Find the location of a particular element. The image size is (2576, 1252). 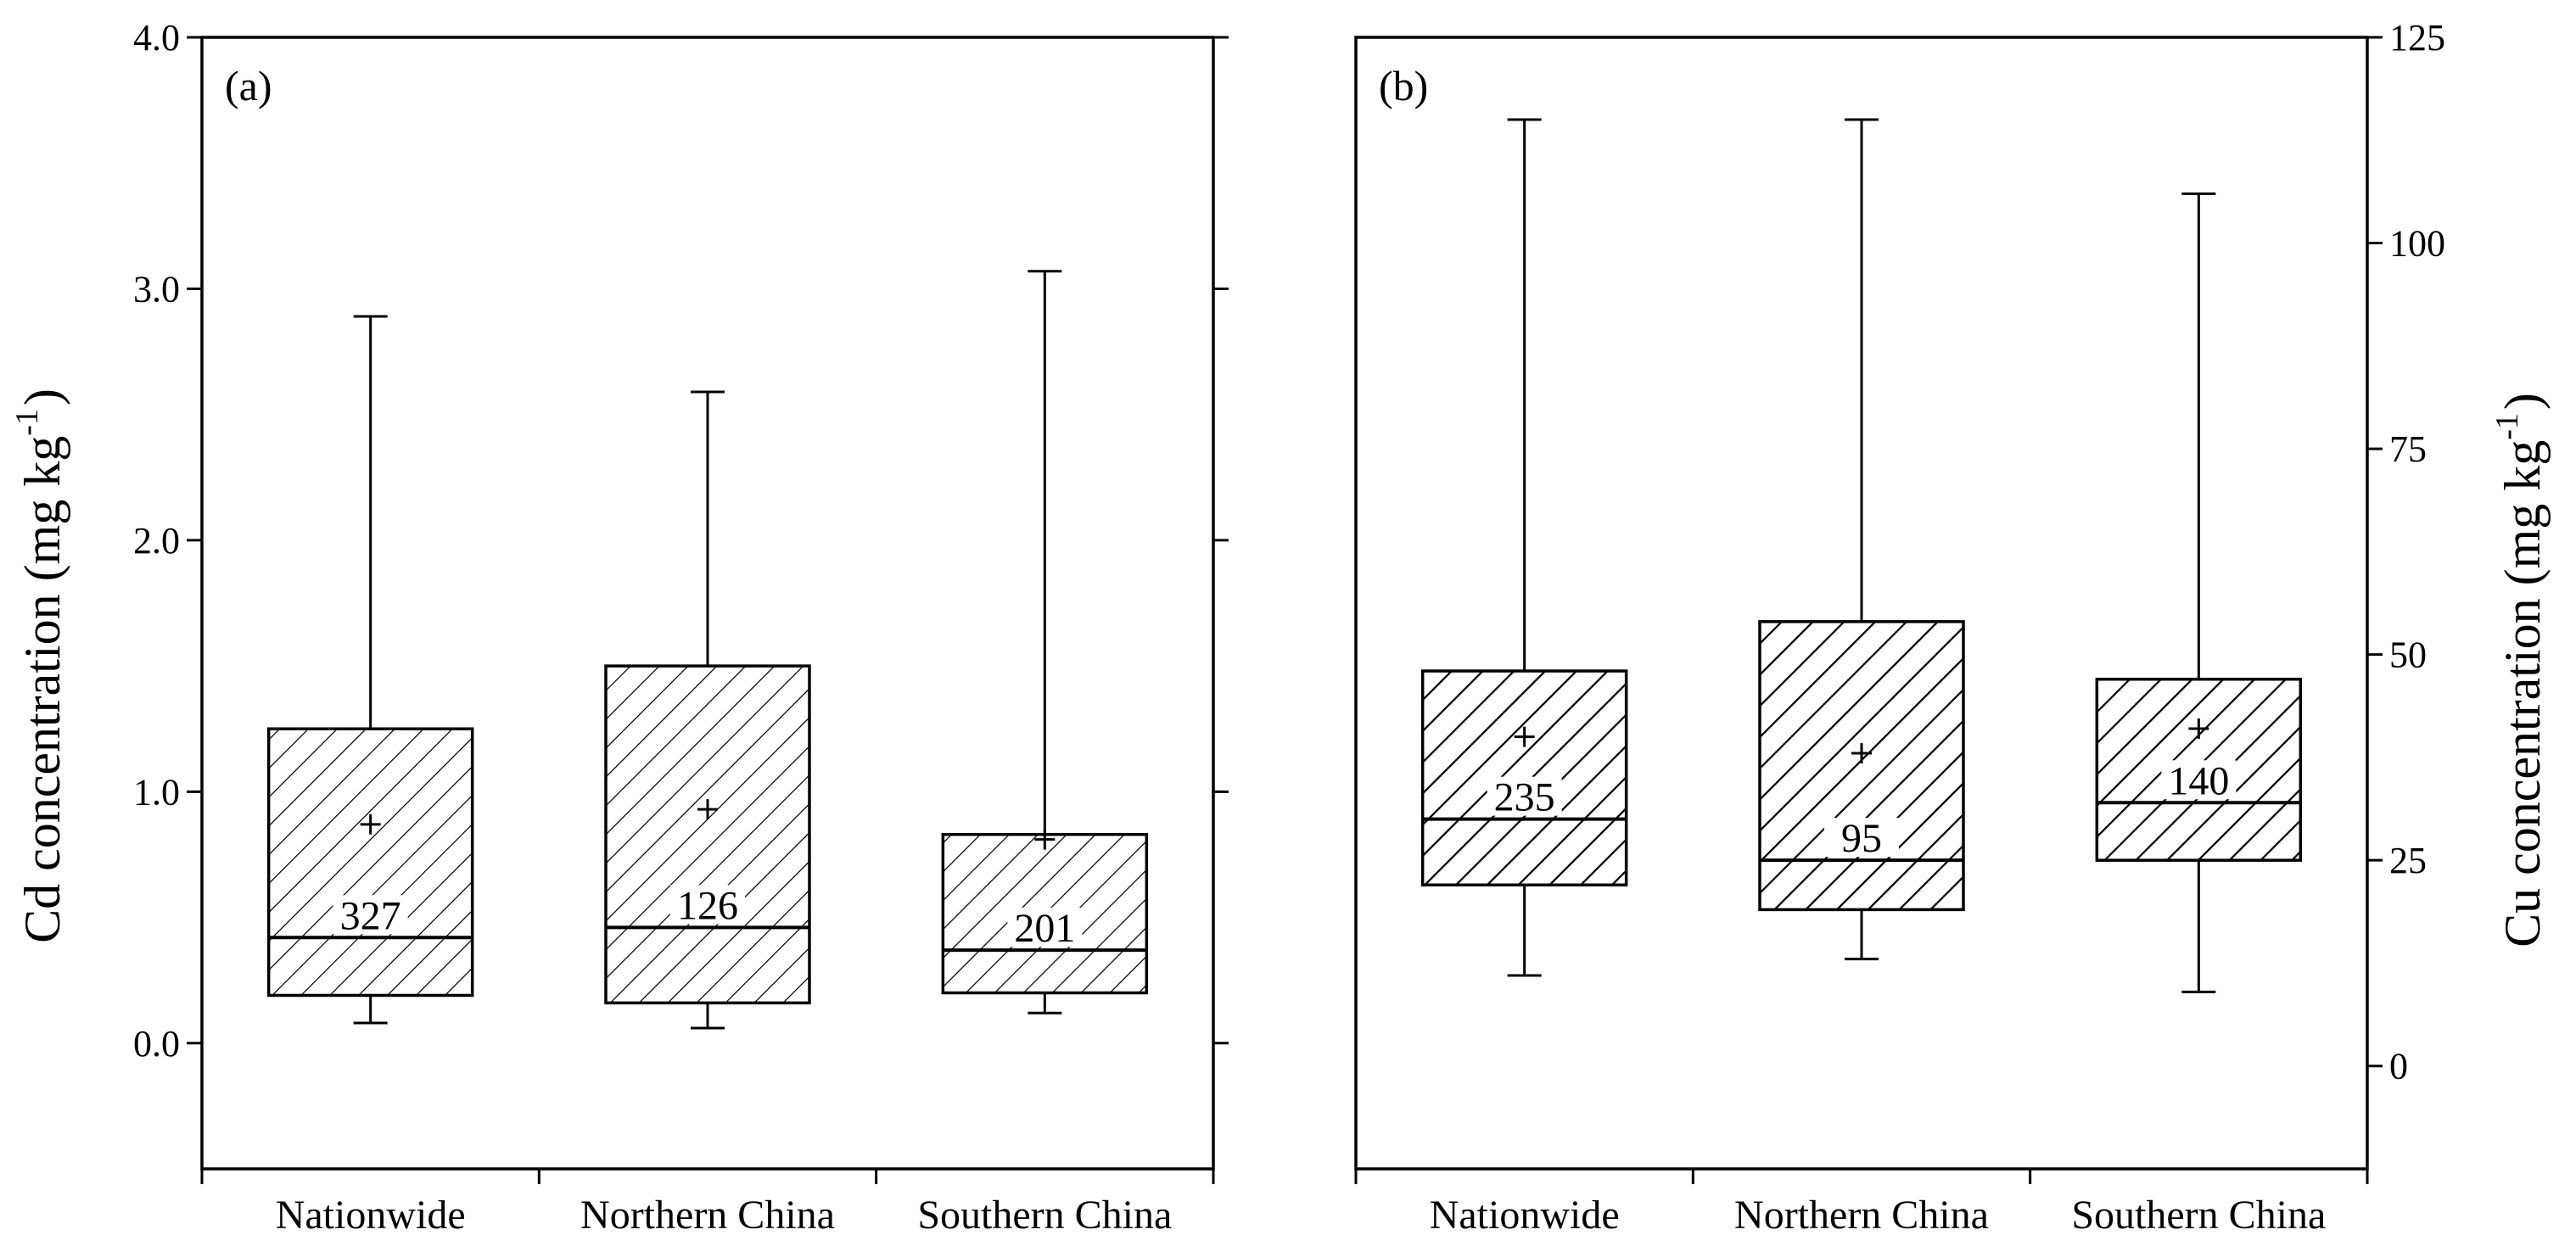

sample-size-label: 235 is located at coordinates (1524, 797).